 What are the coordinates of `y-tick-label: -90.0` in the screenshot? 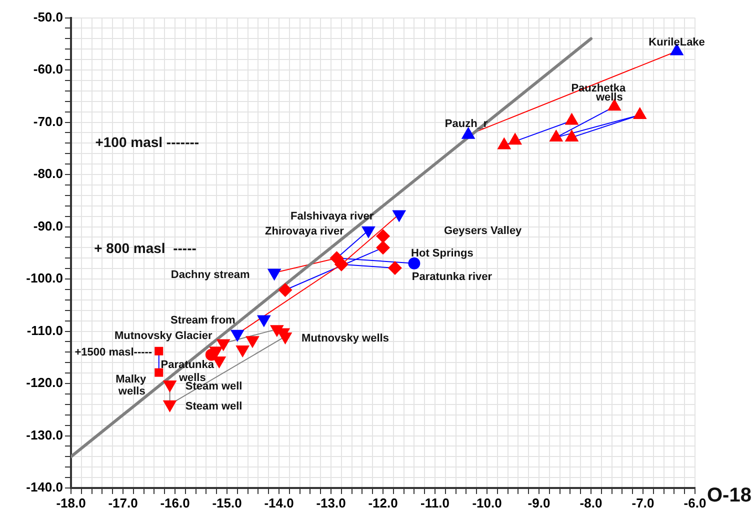 It's located at (48, 226).